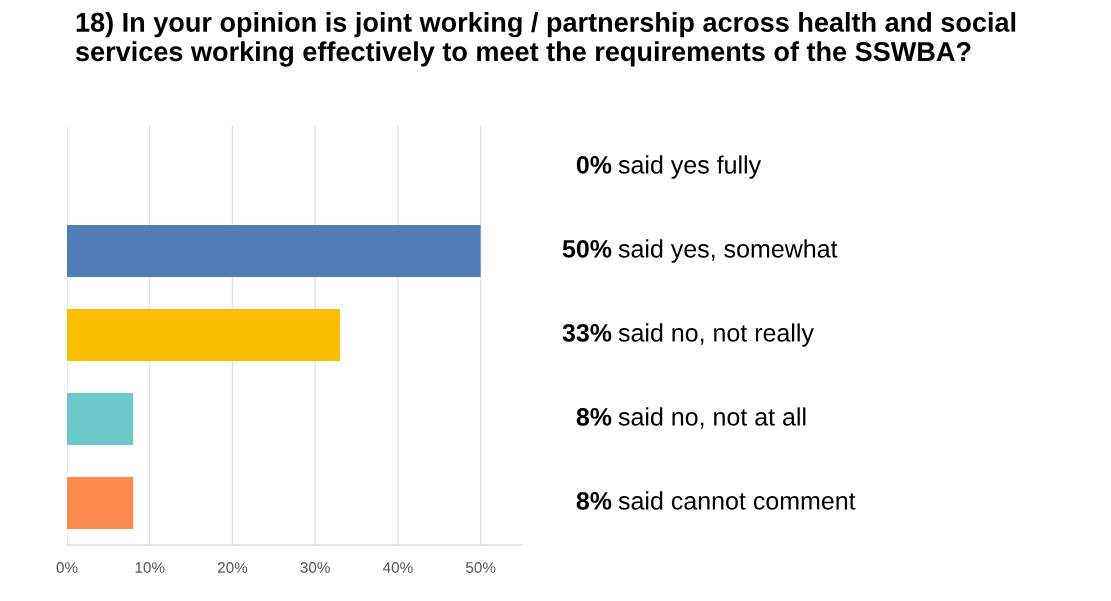 The height and width of the screenshot is (601, 1111). What do you see at coordinates (587, 333) in the screenshot?
I see `data-label: 33%` at bounding box center [587, 333].